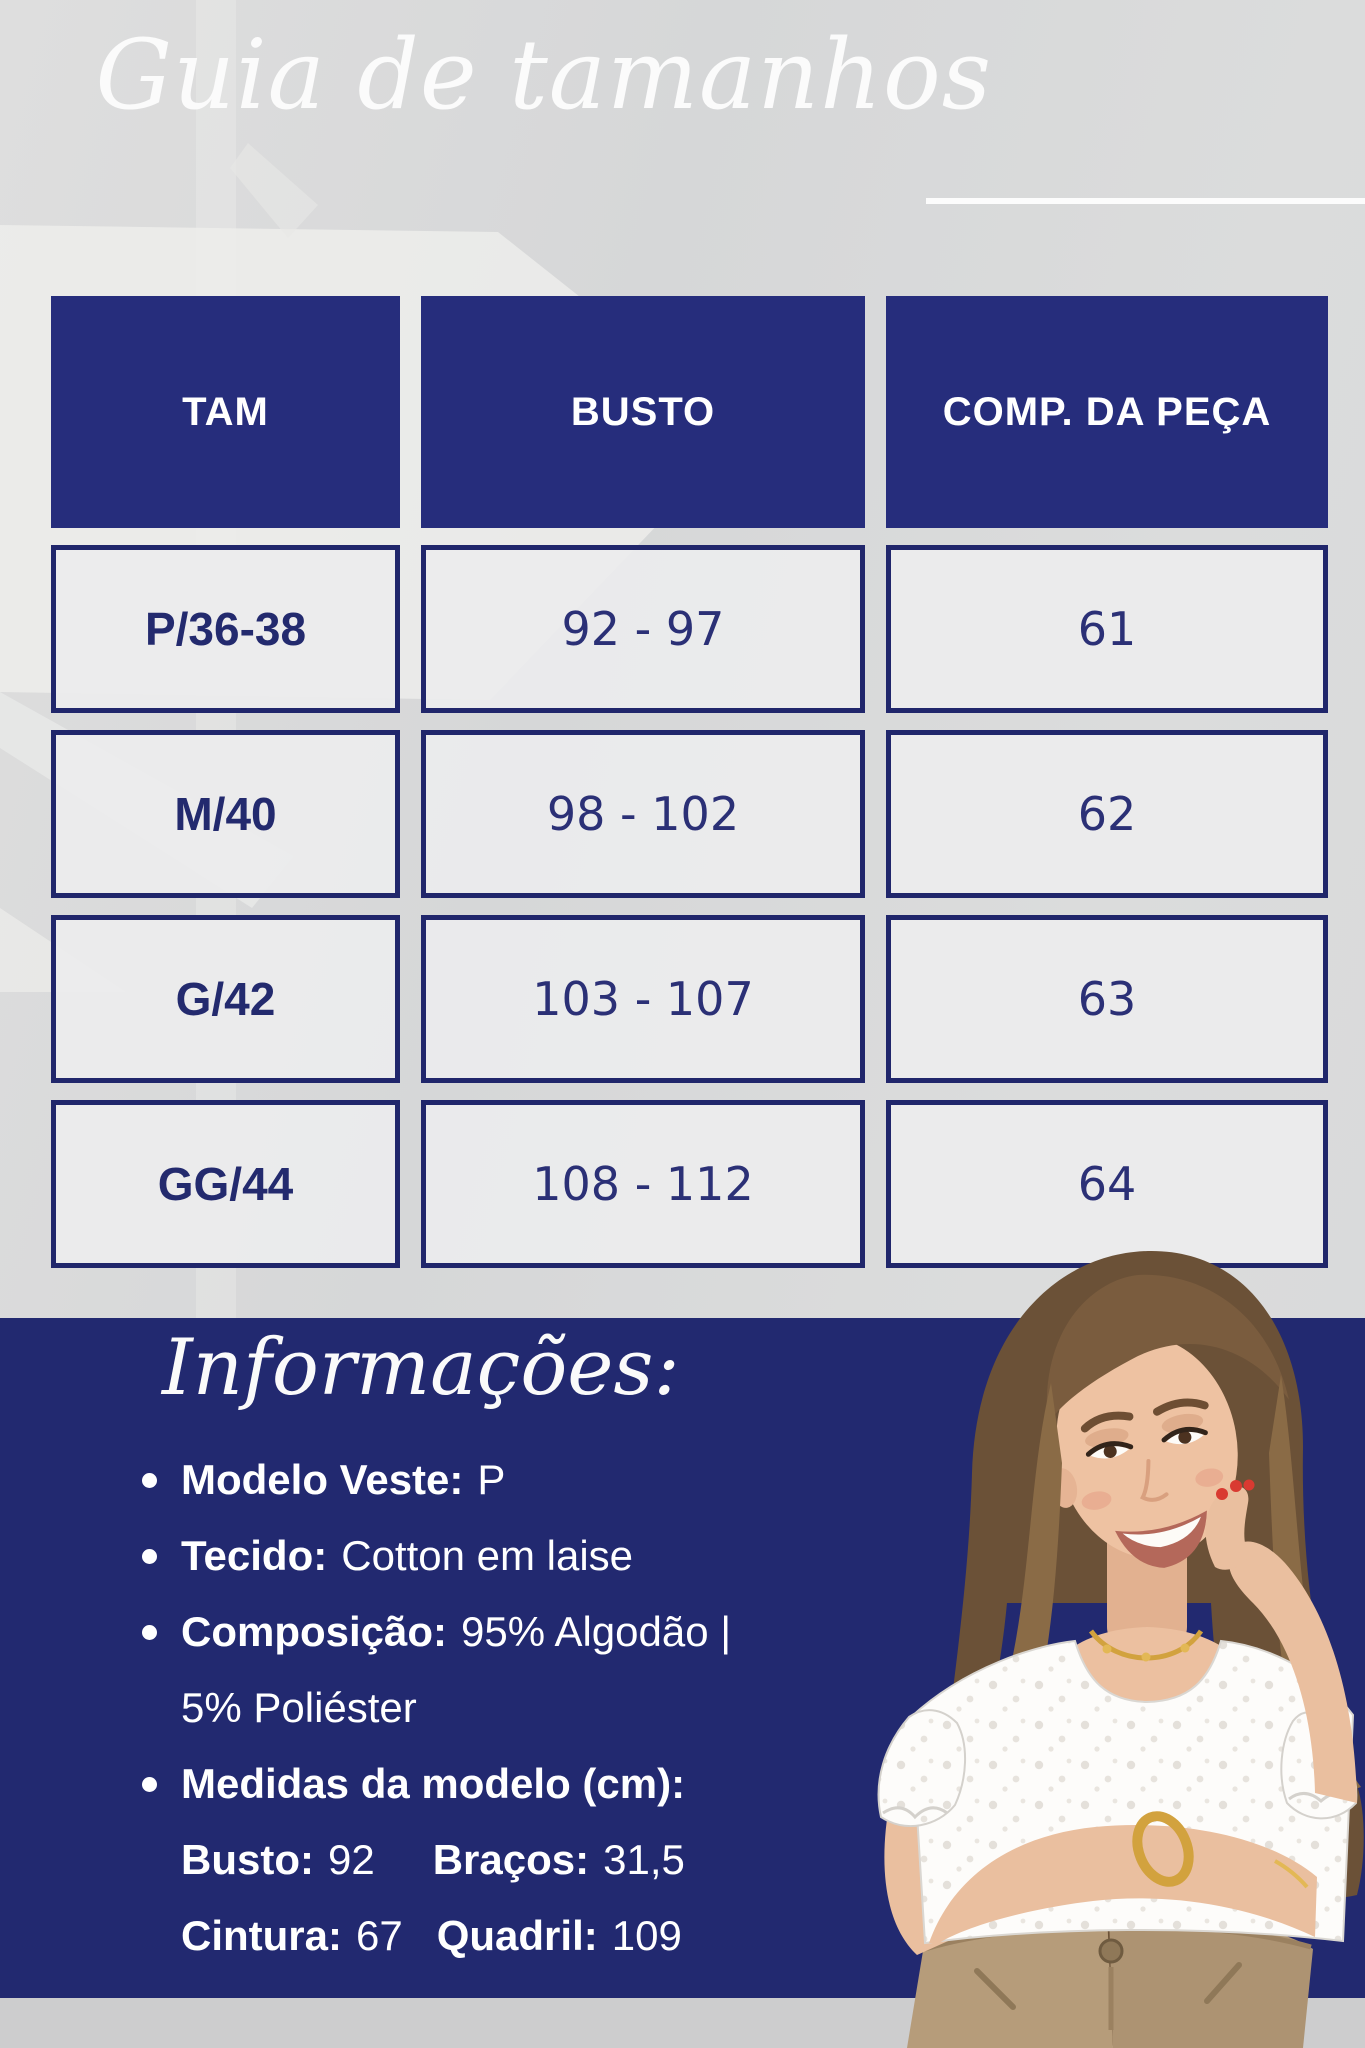 The height and width of the screenshot is (2048, 1365). Describe the element at coordinates (225, 629) in the screenshot. I see `table-cell-tam: P/36-38` at that location.